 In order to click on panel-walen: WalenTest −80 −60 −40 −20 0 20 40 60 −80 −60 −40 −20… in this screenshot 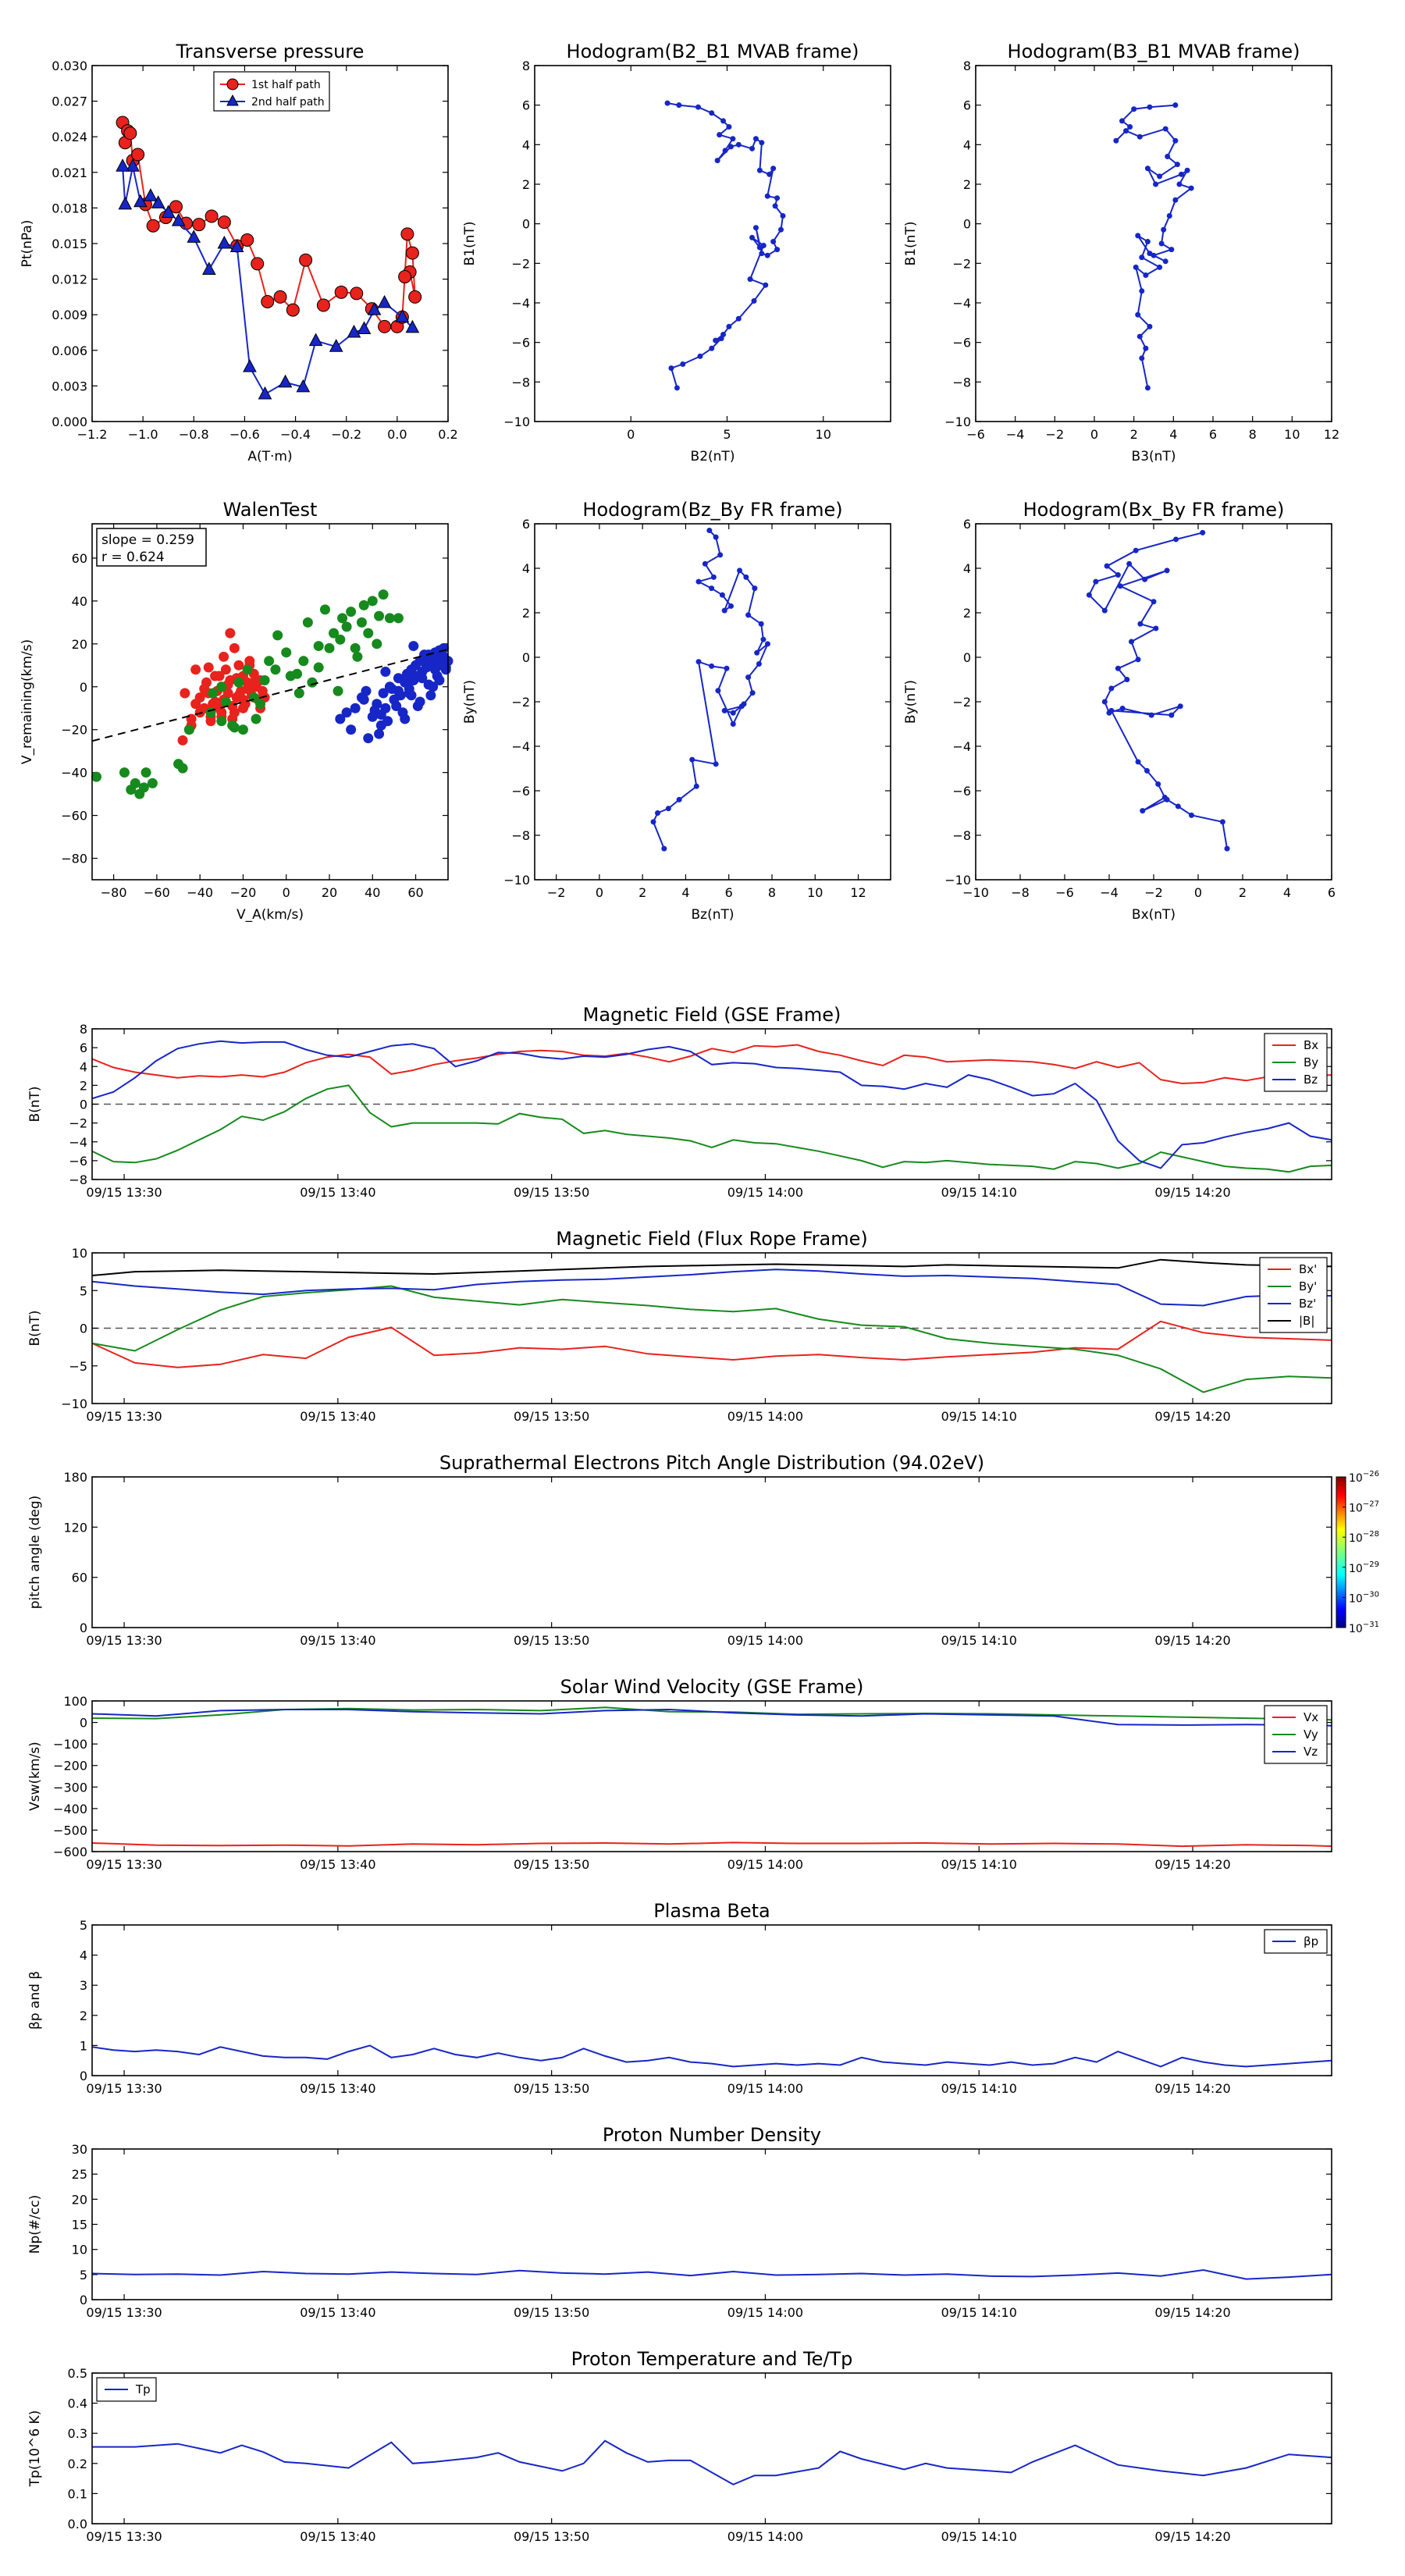, I will do `click(237, 711)`.